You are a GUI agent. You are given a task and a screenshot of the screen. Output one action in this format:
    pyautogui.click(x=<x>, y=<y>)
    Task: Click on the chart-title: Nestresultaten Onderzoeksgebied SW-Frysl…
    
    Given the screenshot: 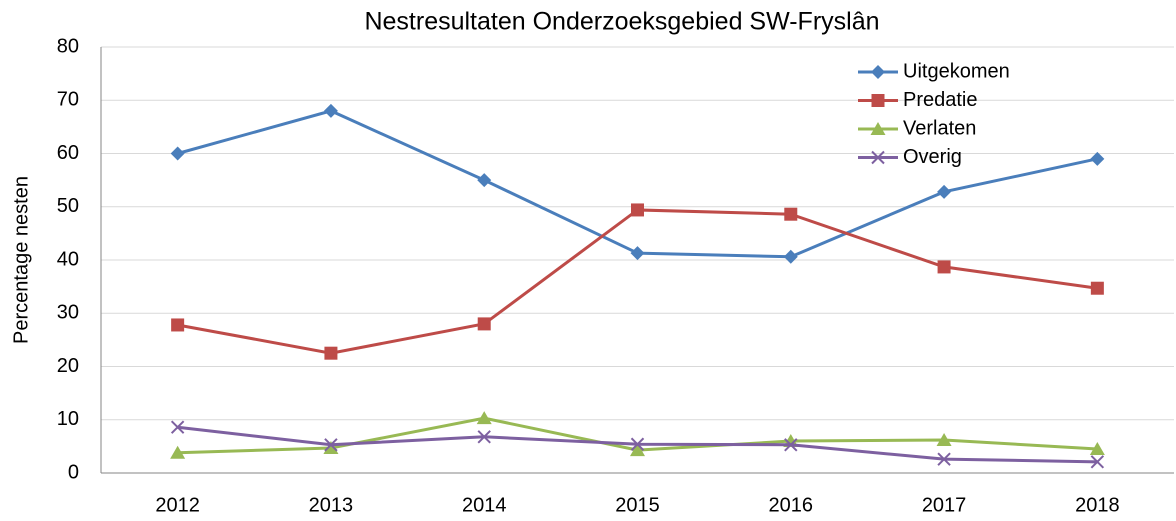 What is the action you would take?
    pyautogui.click(x=621, y=22)
    